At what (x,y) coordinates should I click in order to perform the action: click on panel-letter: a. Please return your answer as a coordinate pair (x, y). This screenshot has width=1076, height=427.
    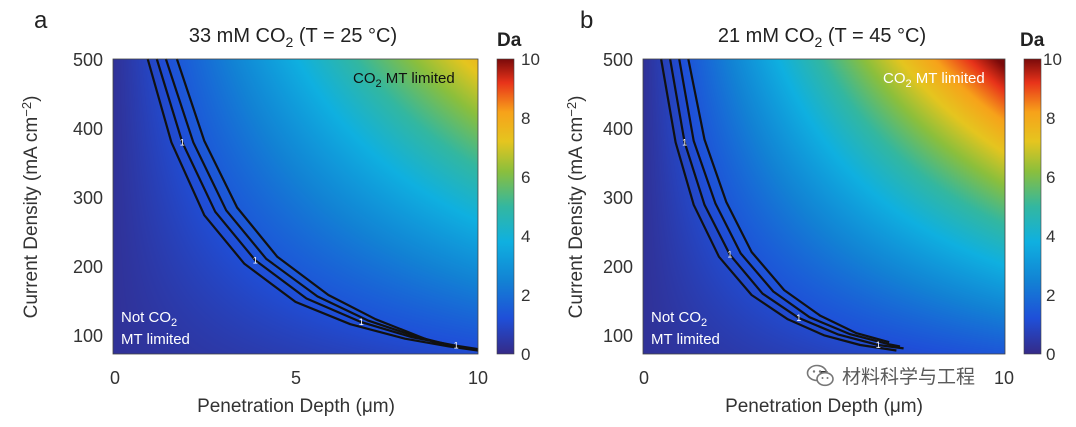
    Looking at the image, I should click on (41, 20).